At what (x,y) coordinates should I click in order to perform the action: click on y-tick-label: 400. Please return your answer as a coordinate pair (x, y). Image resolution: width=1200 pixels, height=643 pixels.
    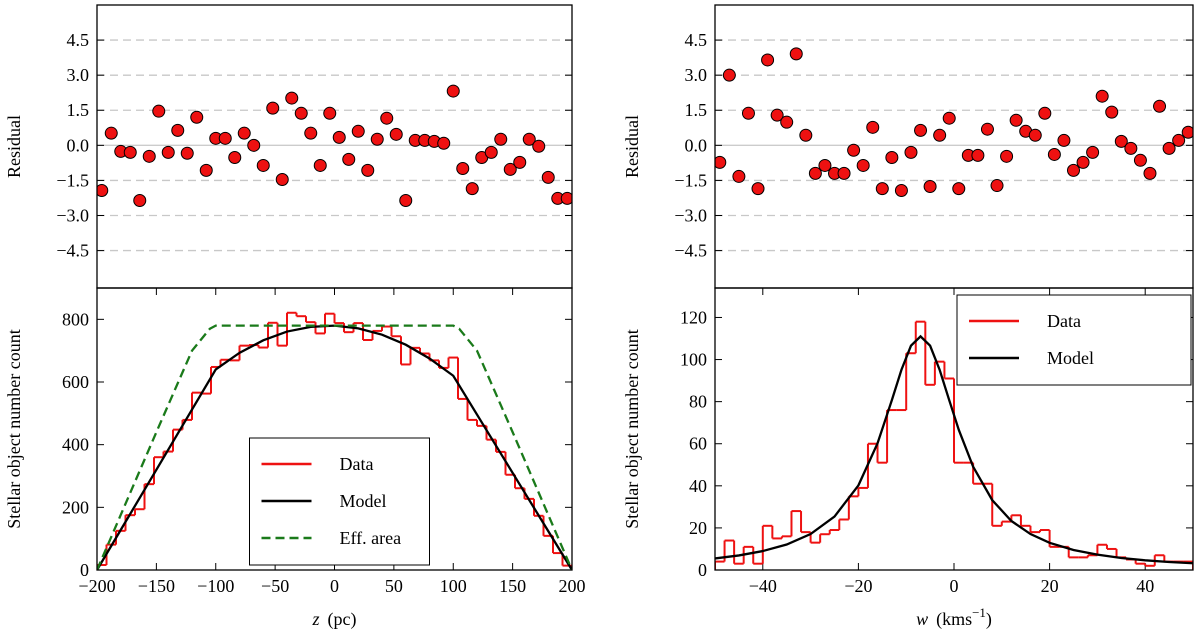
    Looking at the image, I should click on (75, 445).